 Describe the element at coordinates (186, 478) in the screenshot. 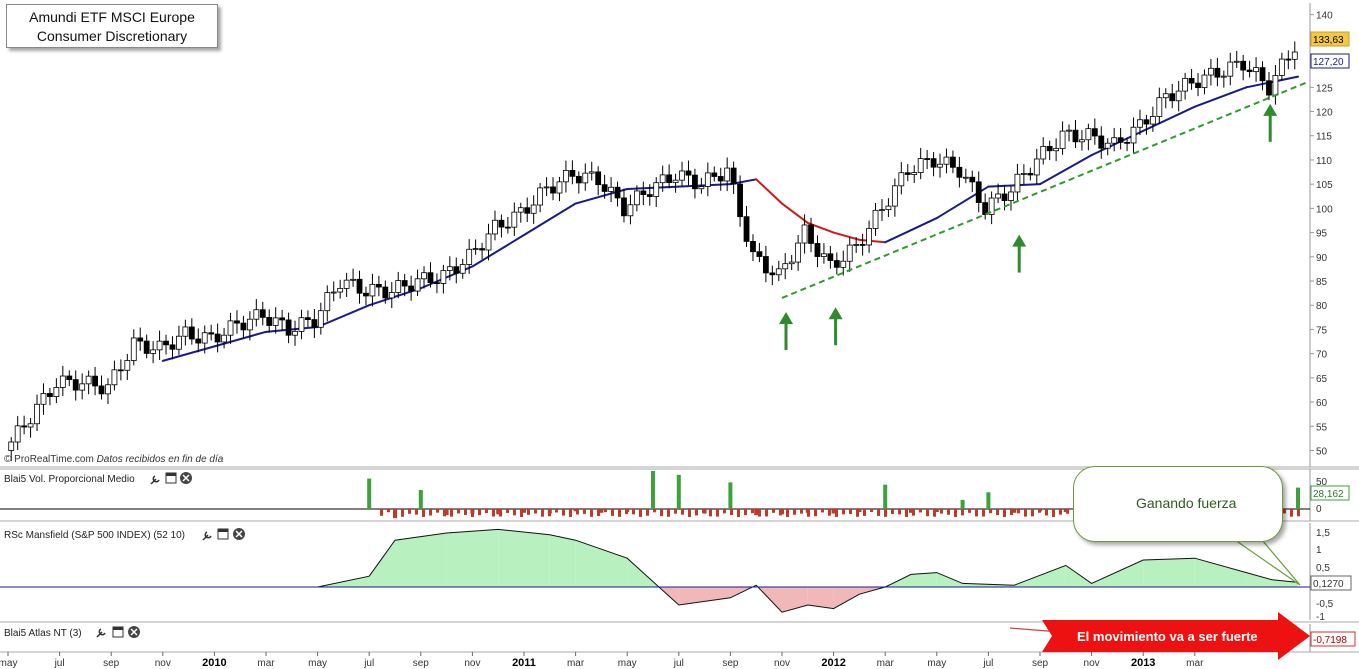

I see `volume-close-icon` at that location.